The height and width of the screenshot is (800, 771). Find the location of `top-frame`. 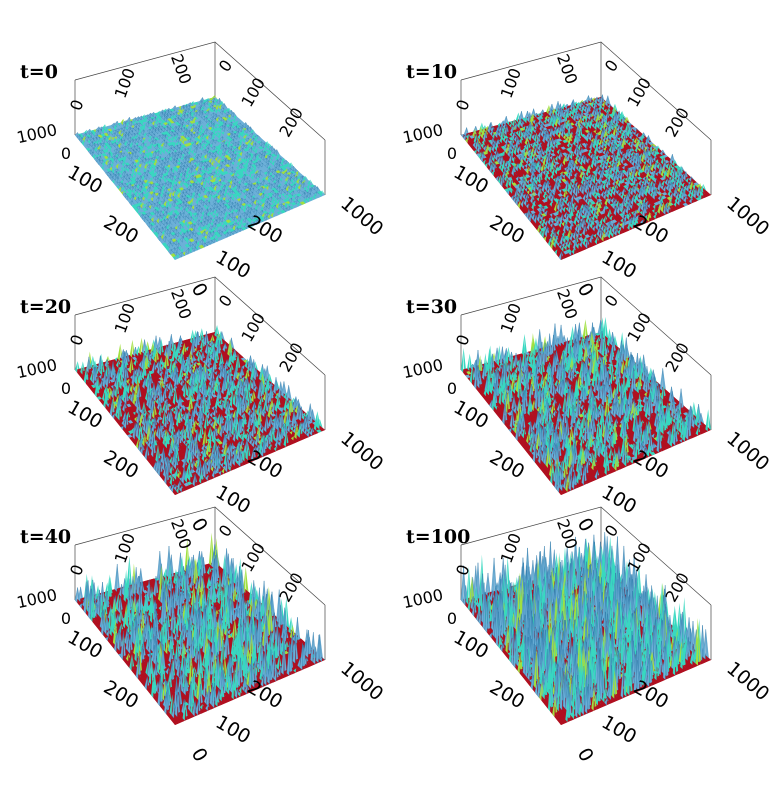

top-frame is located at coordinates (200, 326).